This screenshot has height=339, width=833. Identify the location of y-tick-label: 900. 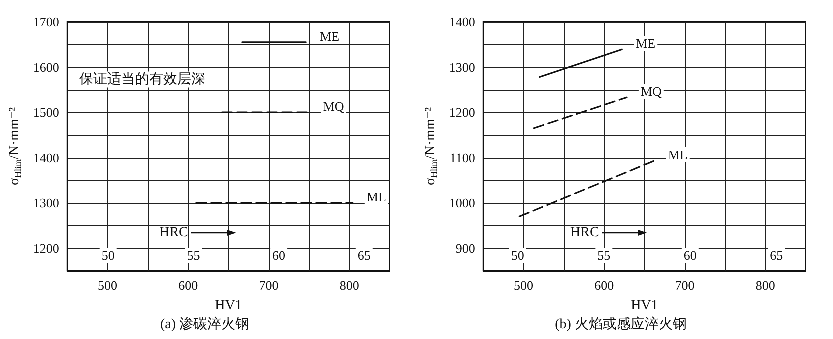
(466, 248).